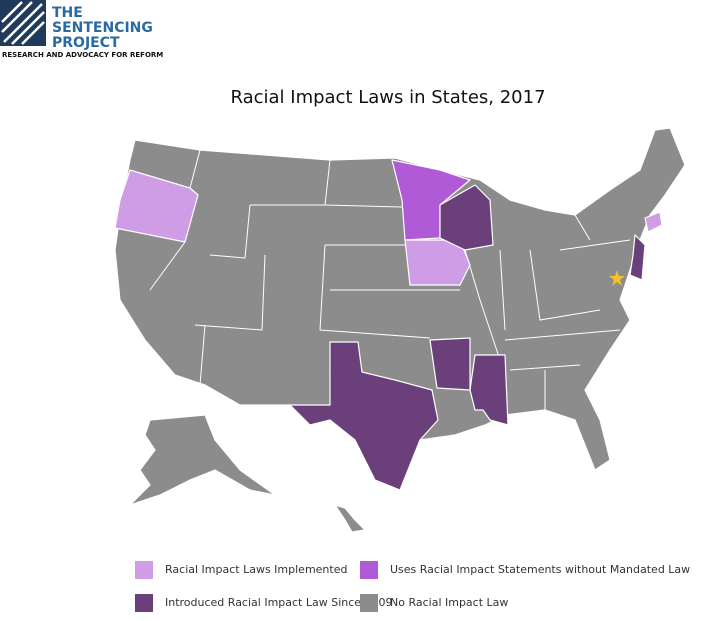 Image resolution: width=706 pixels, height=621 pixels. I want to click on logo-tagline: RESEARCH AND ADVOCACY FOR REFORM, so click(82, 55).